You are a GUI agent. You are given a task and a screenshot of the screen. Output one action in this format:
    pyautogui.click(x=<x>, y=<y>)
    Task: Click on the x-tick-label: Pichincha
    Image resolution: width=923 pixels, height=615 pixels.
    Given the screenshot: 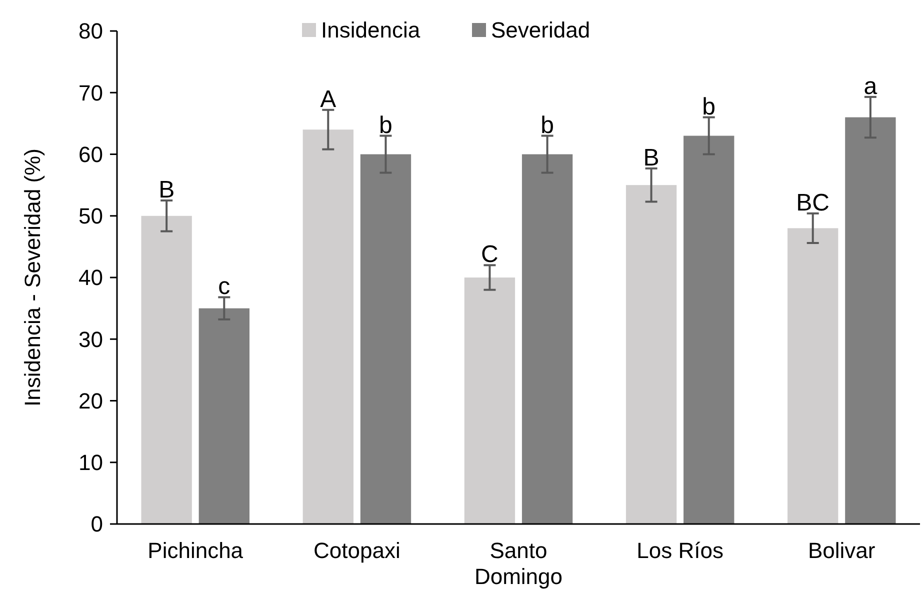 What is the action you would take?
    pyautogui.click(x=196, y=550)
    